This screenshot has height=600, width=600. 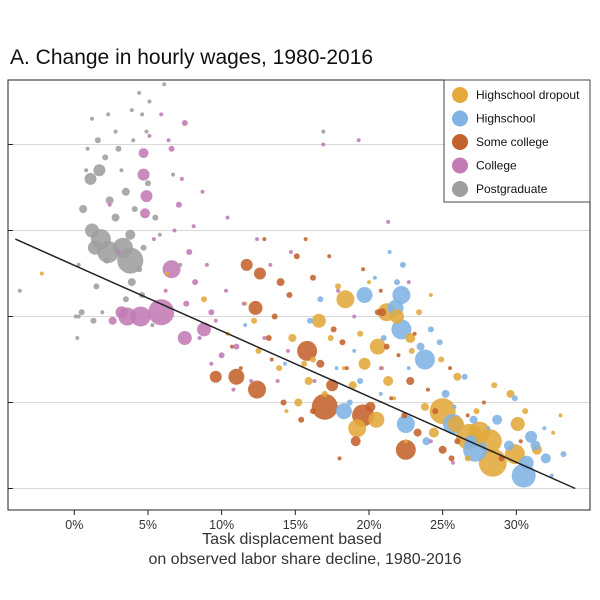 I want to click on legend-marker-postgraduate, so click(x=460, y=189).